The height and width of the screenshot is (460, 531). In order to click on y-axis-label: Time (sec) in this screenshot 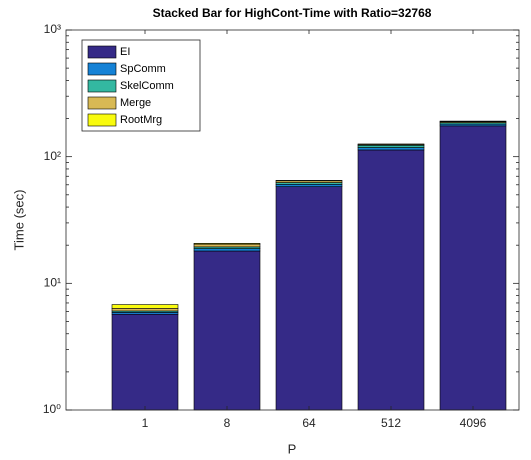, I will do `click(18, 220)`.